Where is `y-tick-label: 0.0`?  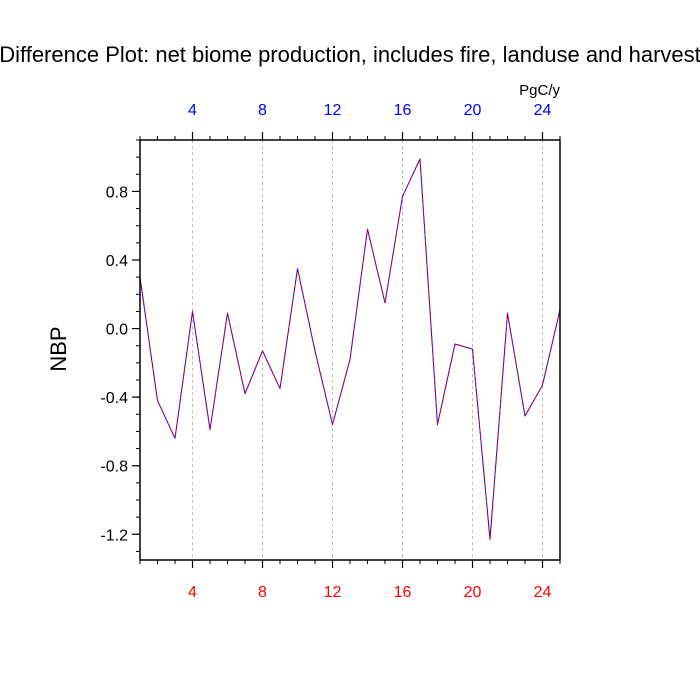
y-tick-label: 0.0 is located at coordinates (117, 330).